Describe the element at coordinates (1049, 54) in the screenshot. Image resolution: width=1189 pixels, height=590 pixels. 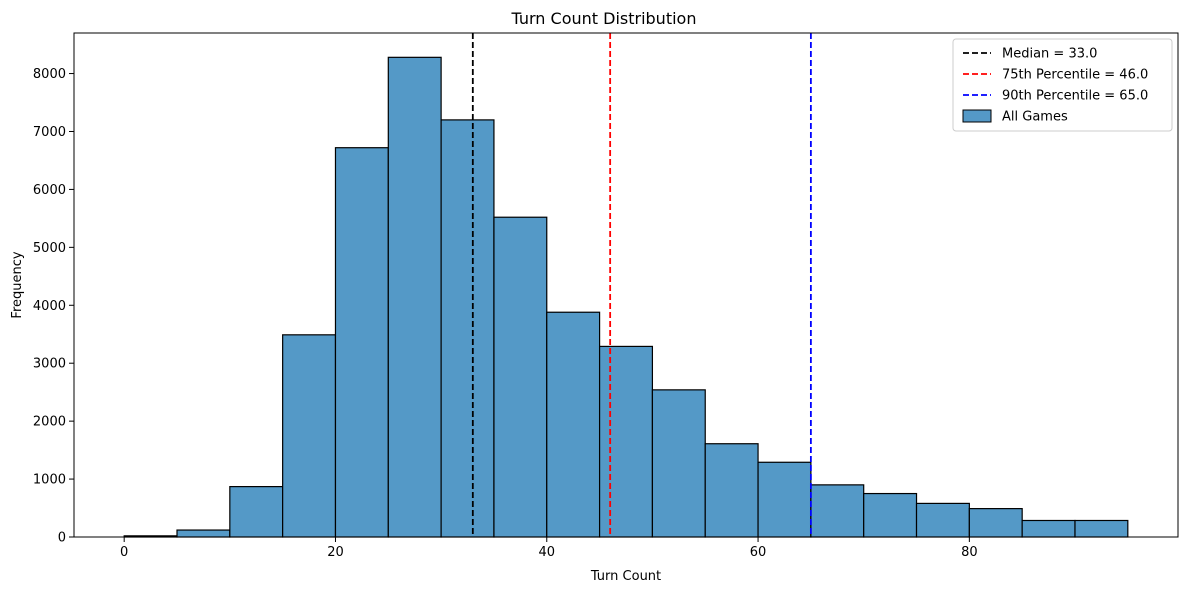
I see `legend-label: Median = 33.0` at that location.